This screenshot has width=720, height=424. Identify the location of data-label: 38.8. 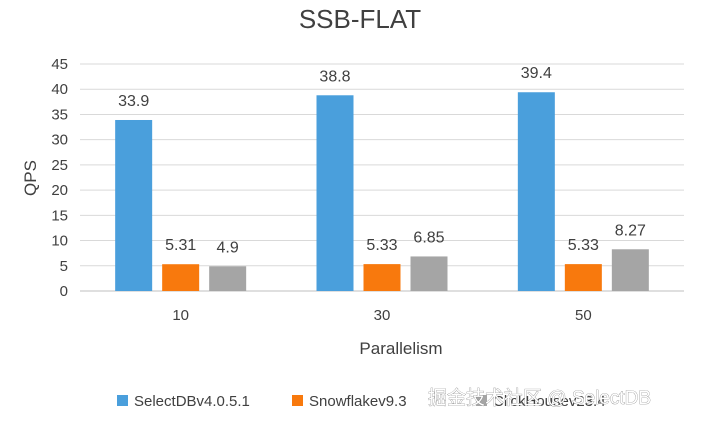
(334, 76).